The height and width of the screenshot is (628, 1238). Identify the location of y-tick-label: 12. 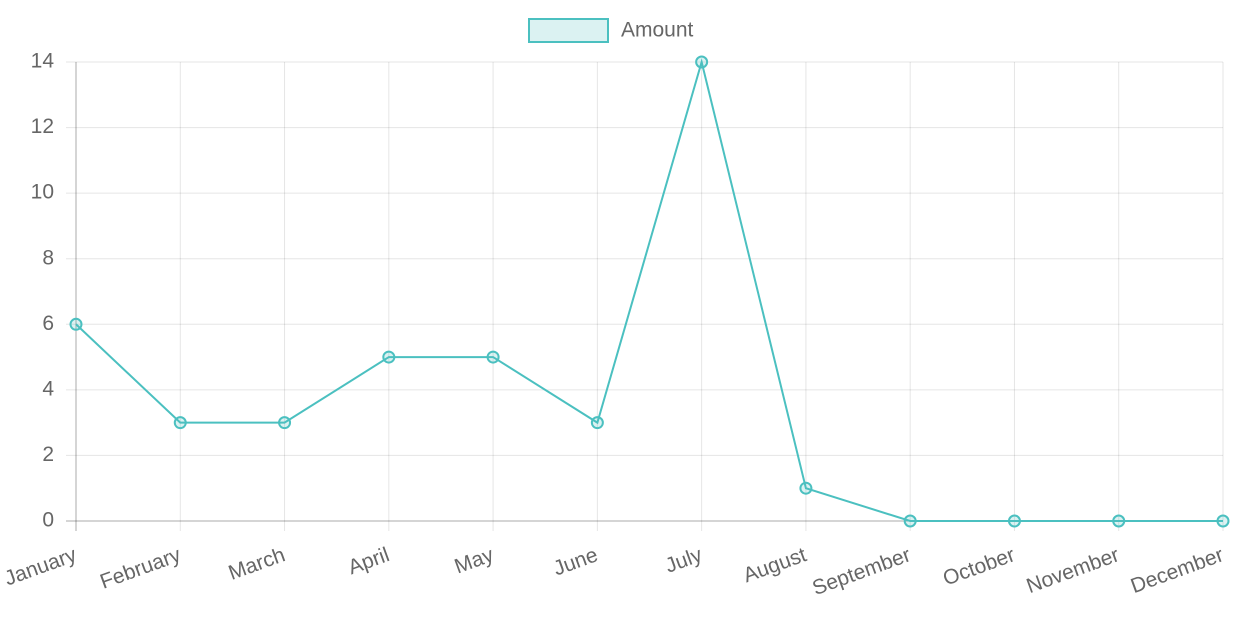
(42, 126).